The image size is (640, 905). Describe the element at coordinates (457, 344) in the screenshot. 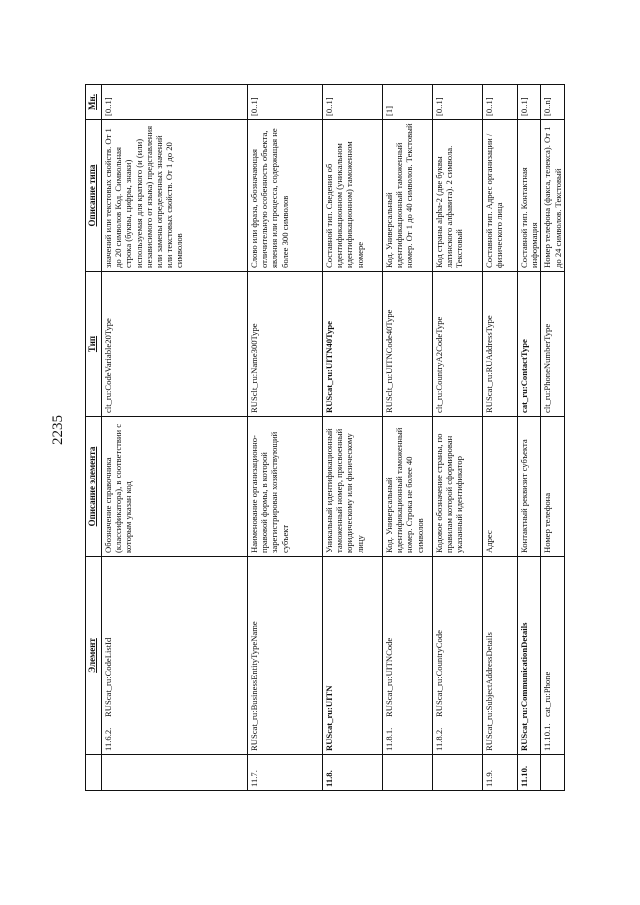

I see `type-name: clt_ru:CountryA2CodeType` at that location.